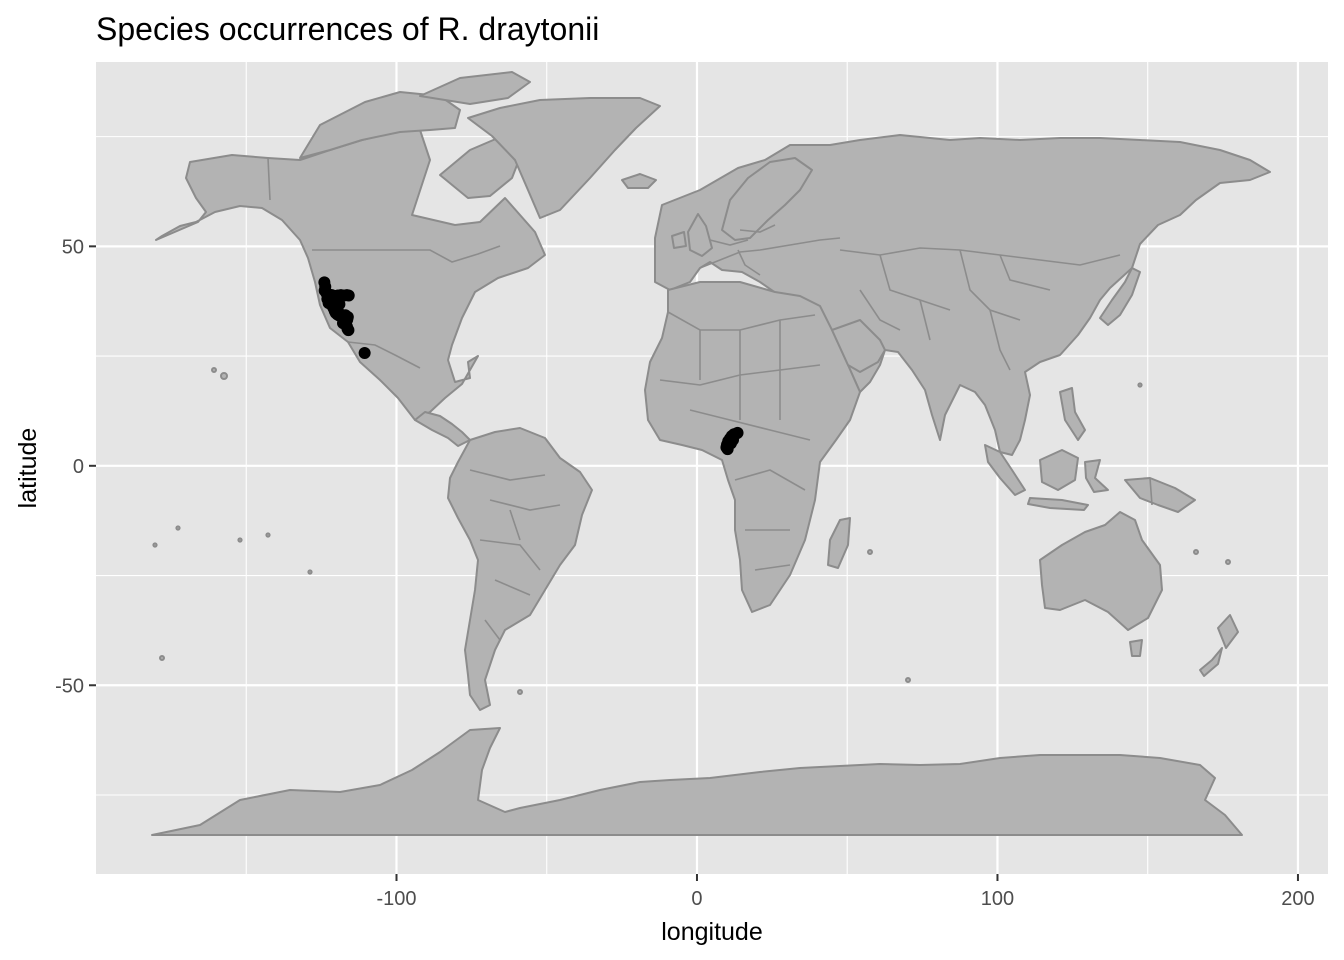 The width and height of the screenshot is (1344, 960). I want to click on borders-asia, so click(980, 309).